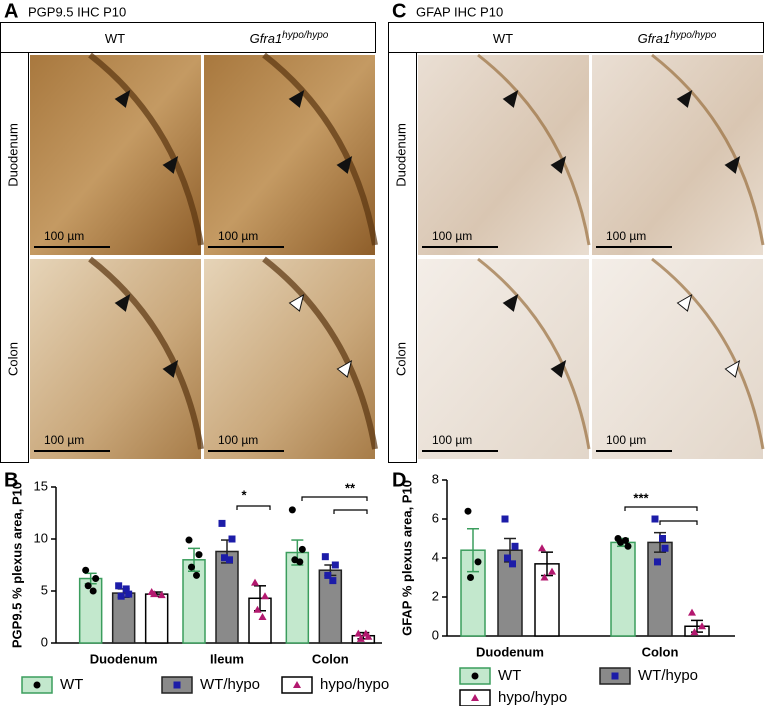 The image size is (765, 706). What do you see at coordinates (399, 11) in the screenshot?
I see `panel-label: C` at bounding box center [399, 11].